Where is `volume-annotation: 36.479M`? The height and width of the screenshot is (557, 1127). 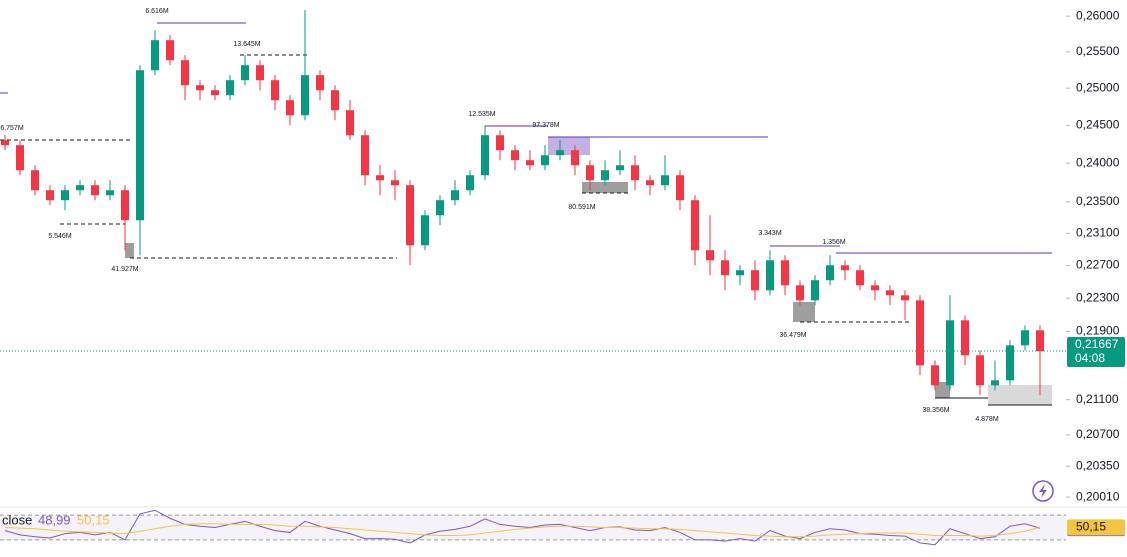 volume-annotation: 36.479M is located at coordinates (792, 335).